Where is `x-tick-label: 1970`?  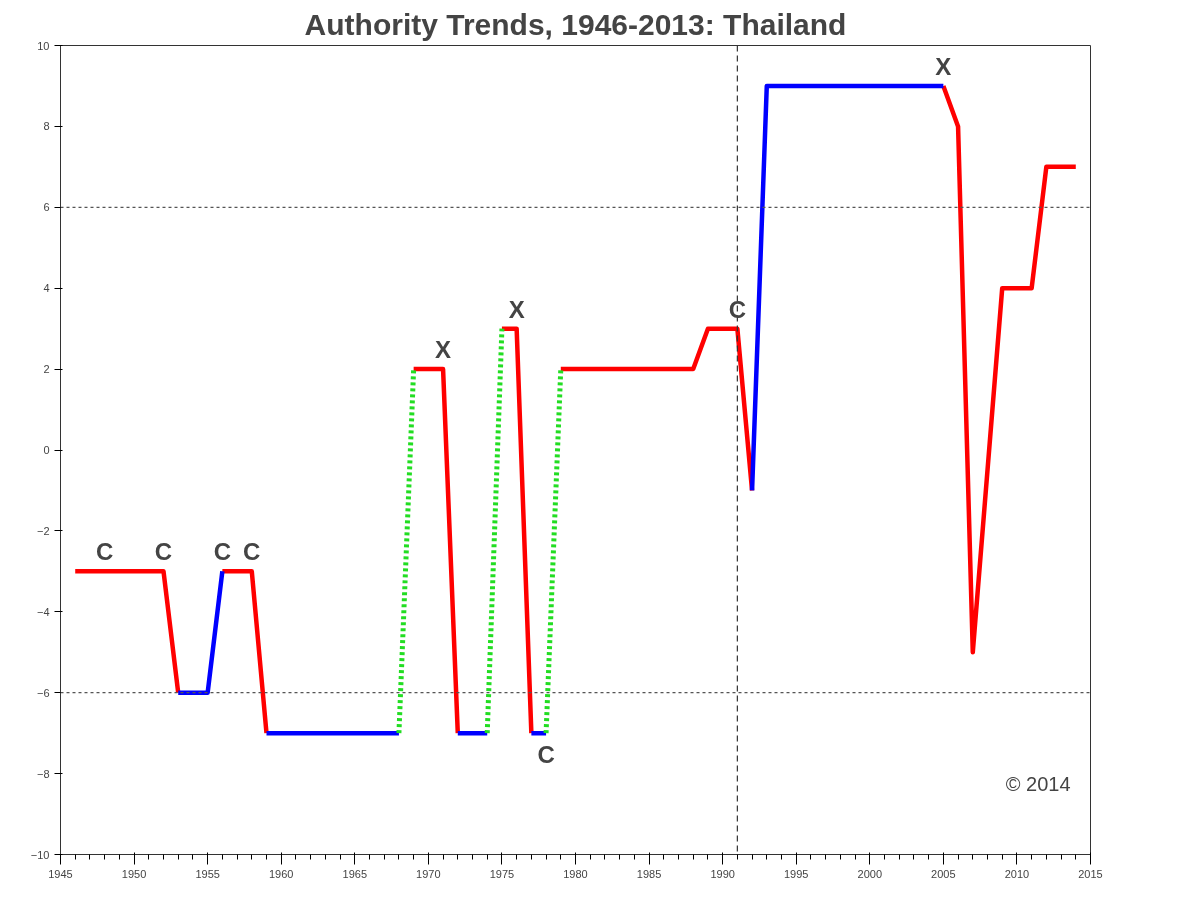 x-tick-label: 1970 is located at coordinates (428, 873).